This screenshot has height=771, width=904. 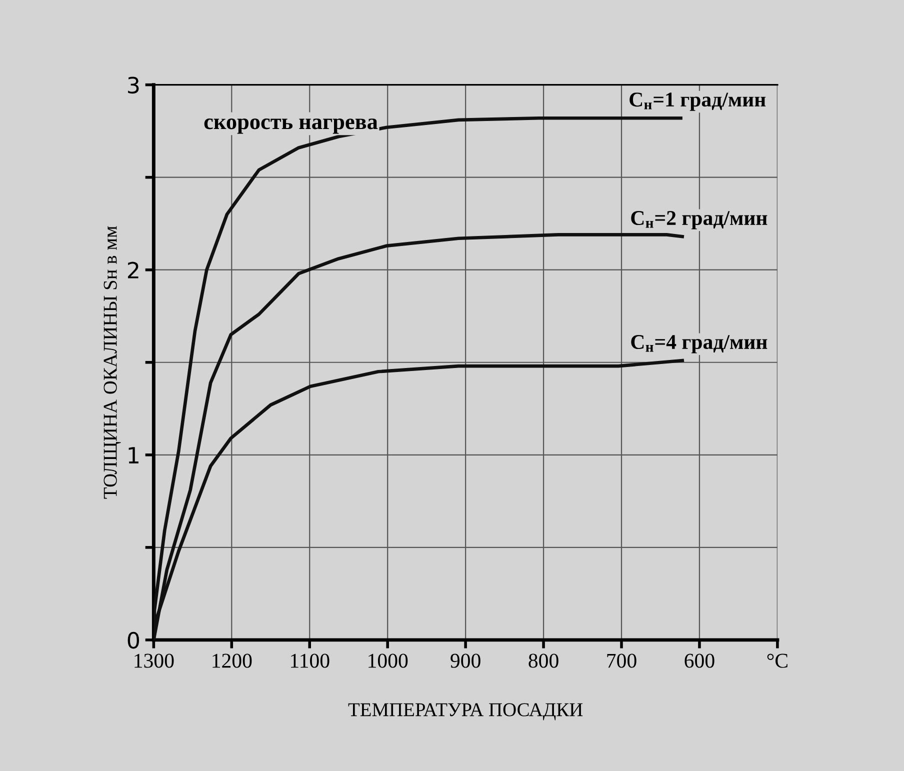 What do you see at coordinates (465, 661) in the screenshot?
I see `x-tick-label: 900` at bounding box center [465, 661].